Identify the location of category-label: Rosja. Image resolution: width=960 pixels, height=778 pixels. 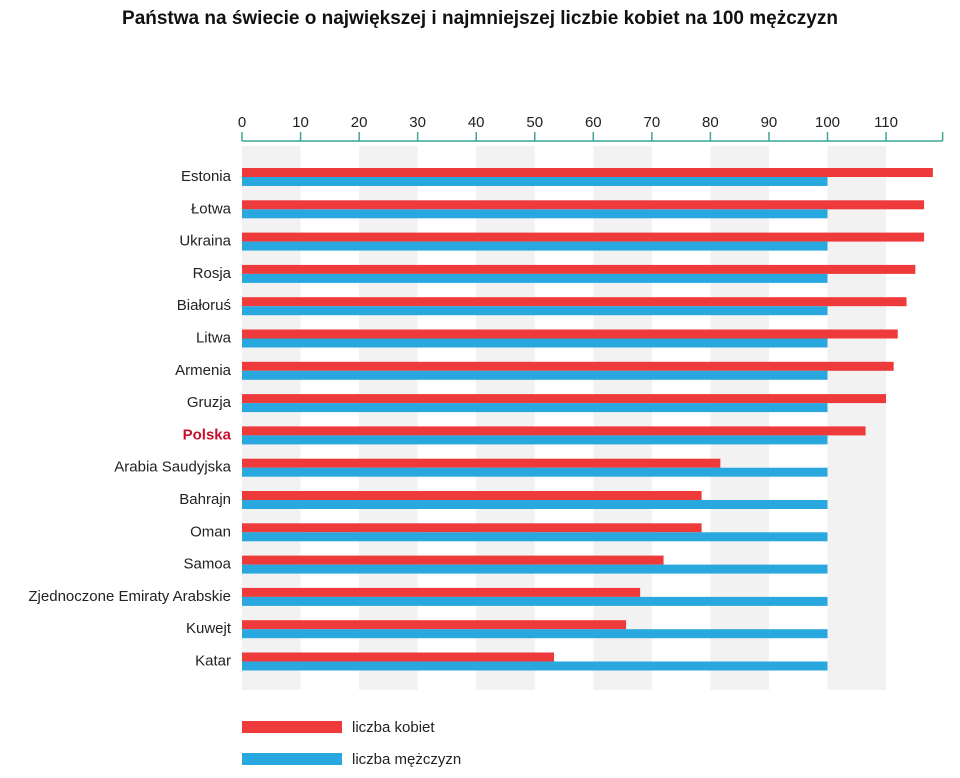
(212, 273).